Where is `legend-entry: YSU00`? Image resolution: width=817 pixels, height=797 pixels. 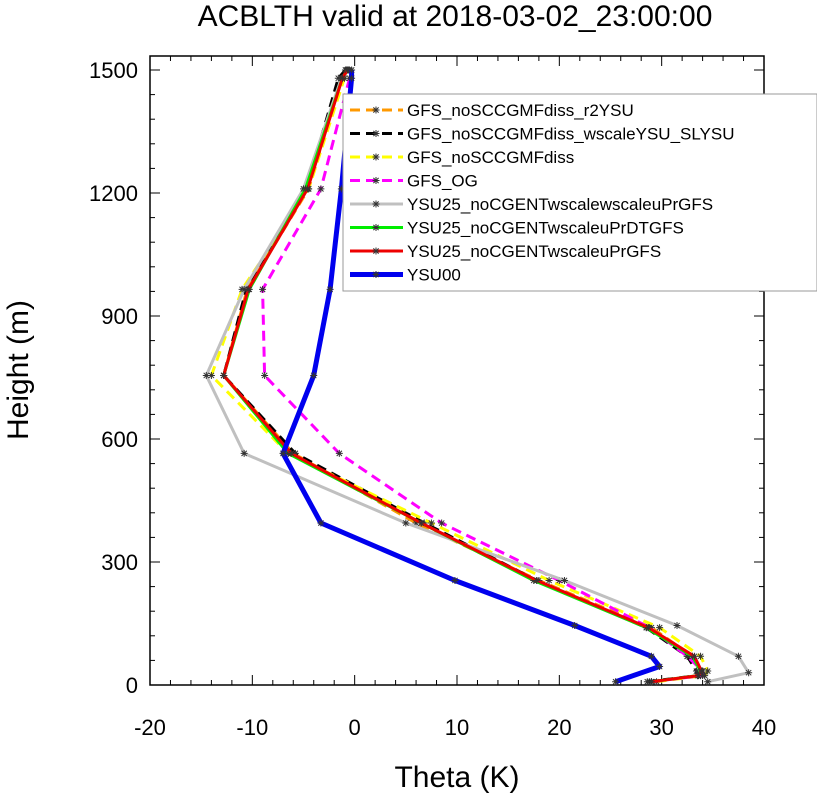 legend-entry: YSU00 is located at coordinates (405, 275).